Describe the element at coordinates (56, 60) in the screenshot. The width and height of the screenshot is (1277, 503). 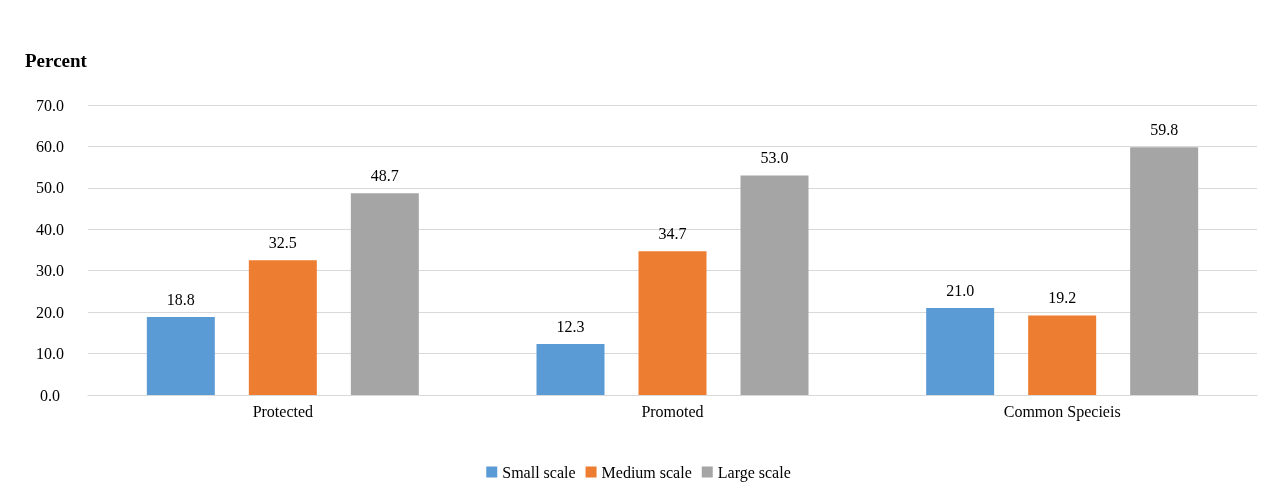
I see `y-axis-title: Percent` at that location.